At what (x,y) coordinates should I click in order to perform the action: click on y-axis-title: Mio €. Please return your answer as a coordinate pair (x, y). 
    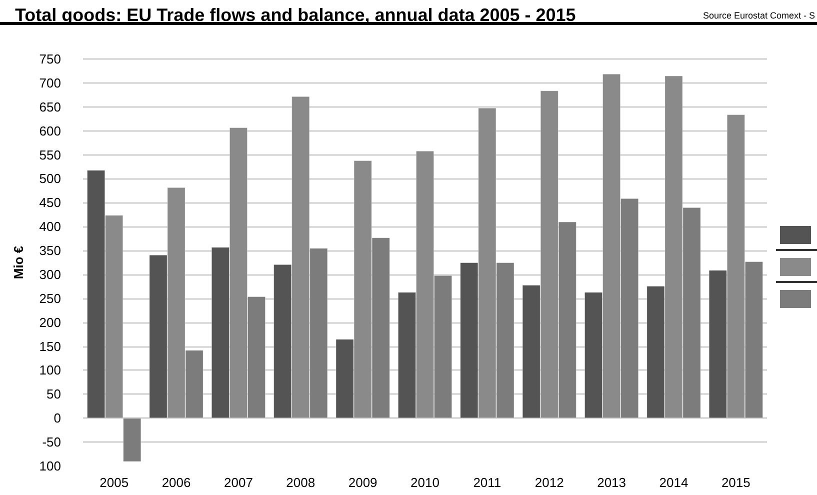
    Looking at the image, I should click on (18, 263).